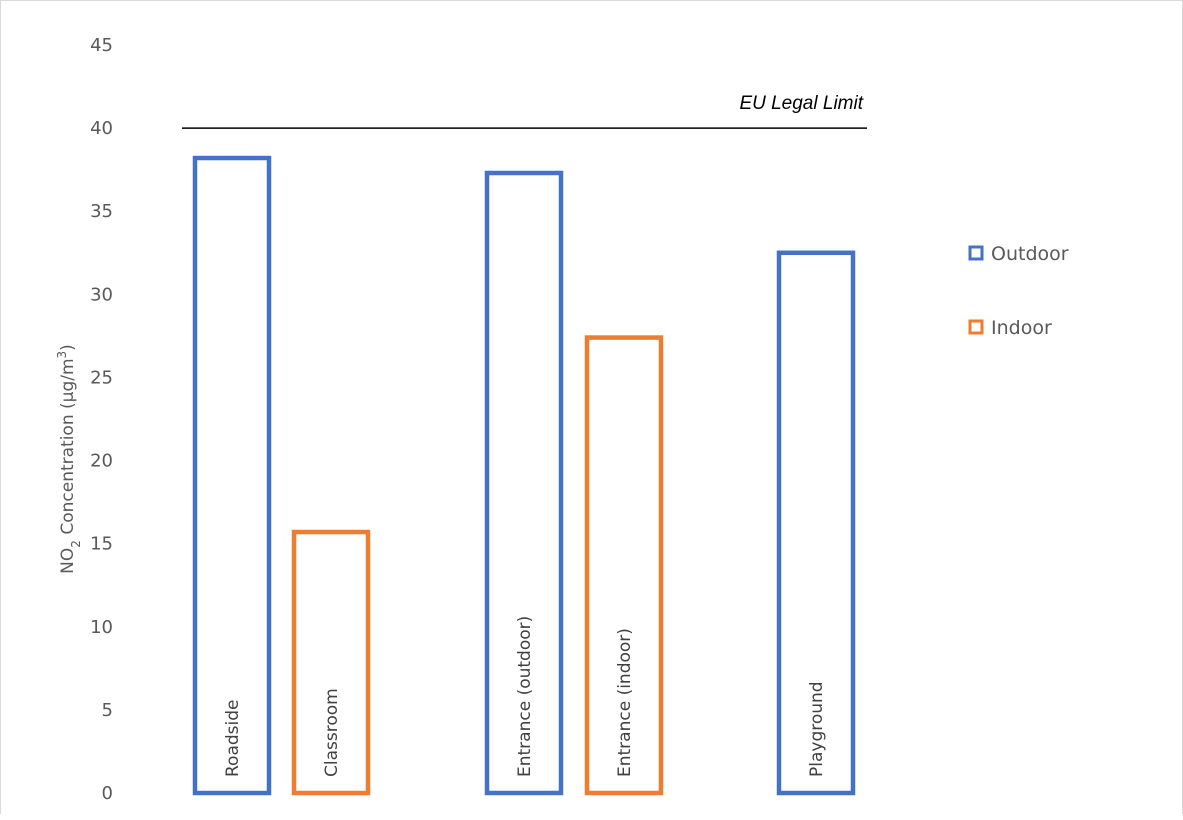  I want to click on y-axis-ticks: 0 5 10 15 20 25 30 35 40 45, so click(101, 419).